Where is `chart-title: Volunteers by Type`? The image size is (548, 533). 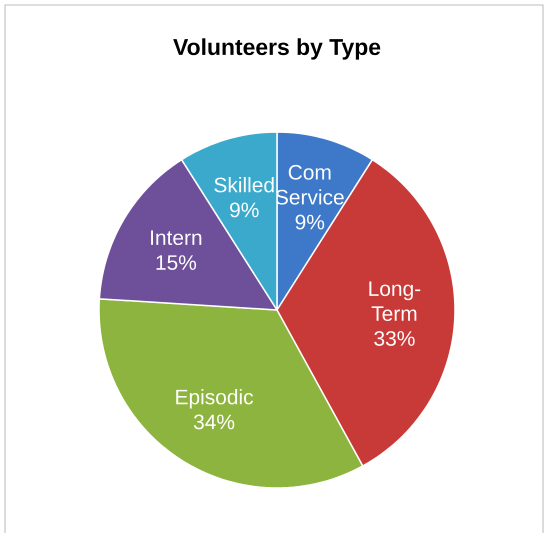
chart-title: Volunteers by Type is located at coordinates (276, 49).